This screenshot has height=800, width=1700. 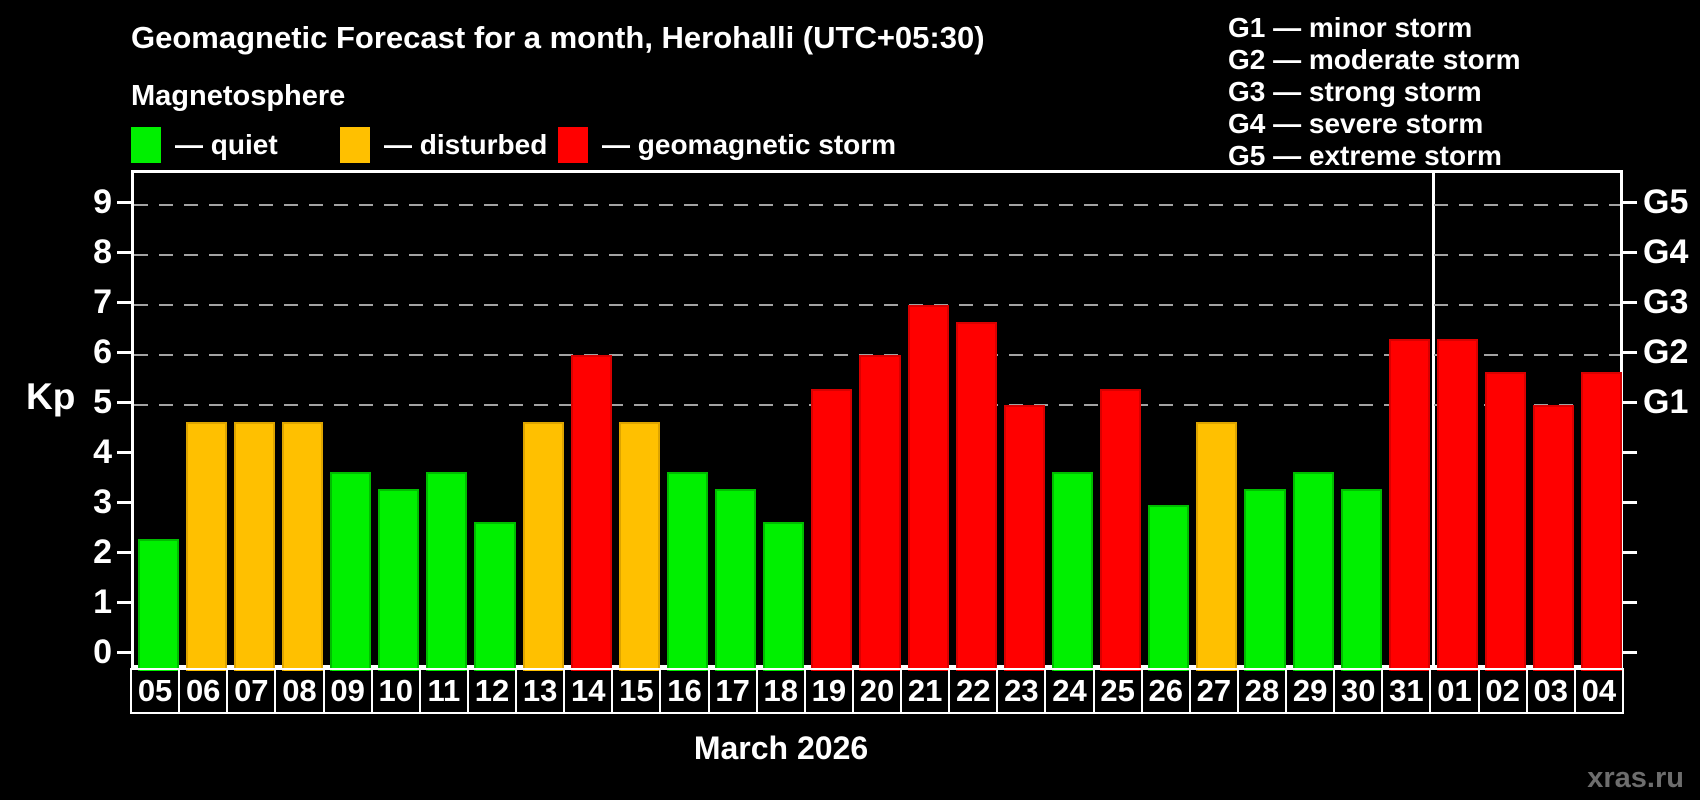 What do you see at coordinates (443, 691) in the screenshot?
I see `day-label-11: 11` at bounding box center [443, 691].